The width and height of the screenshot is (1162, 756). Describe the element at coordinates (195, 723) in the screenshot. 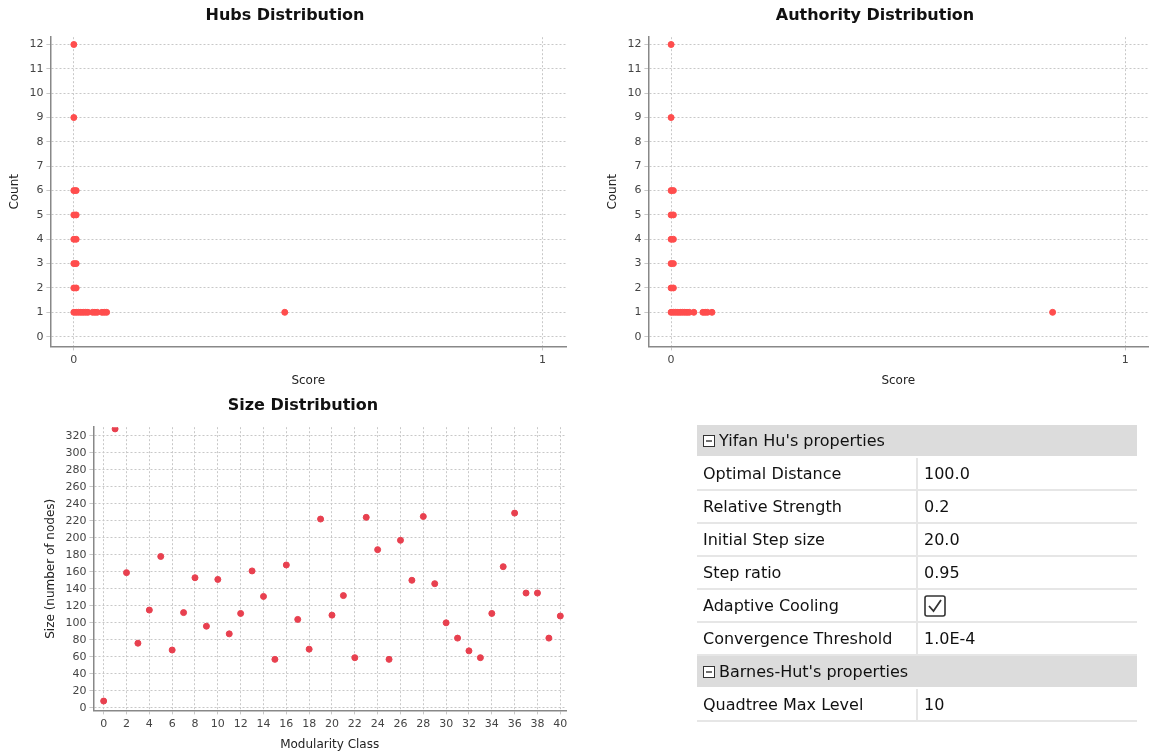

I see `x-tick-label: 8` at that location.